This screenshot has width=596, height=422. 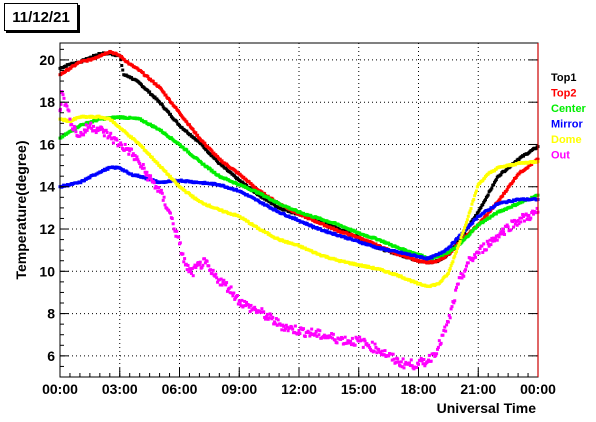 What do you see at coordinates (120, 389) in the screenshot?
I see `x-tick-label: 03:00` at bounding box center [120, 389].